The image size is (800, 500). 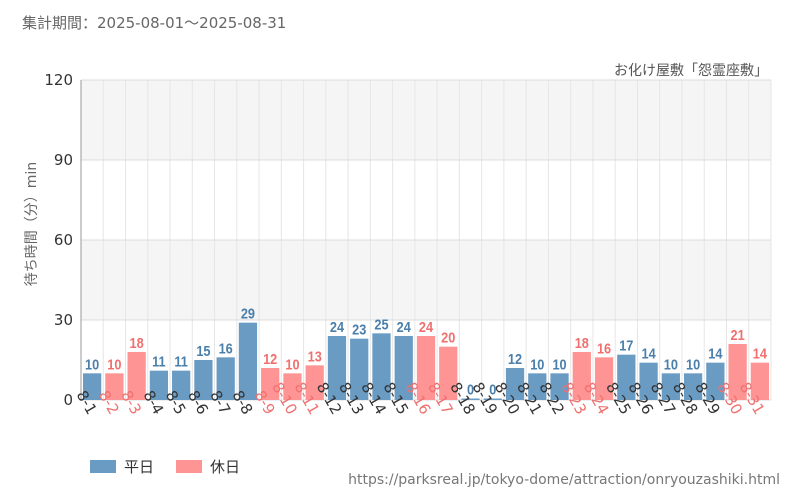 I want to click on y-tick-label: 0, so click(x=68, y=400).